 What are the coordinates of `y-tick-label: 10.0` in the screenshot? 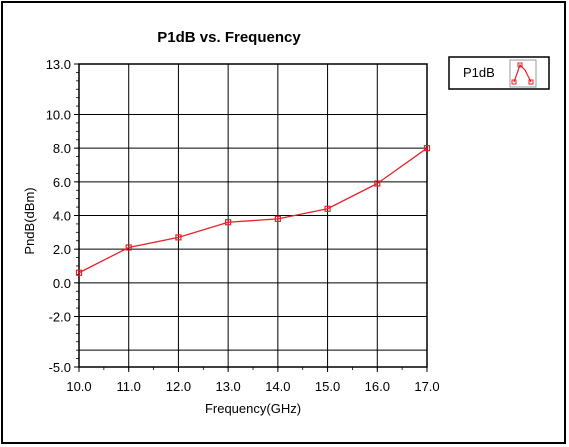 It's located at (58, 115).